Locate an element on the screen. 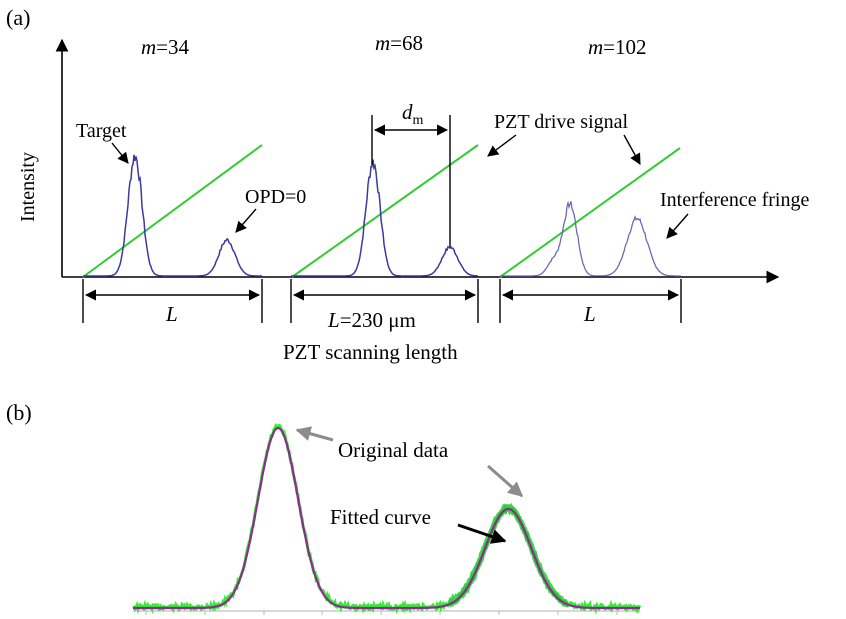 Image resolution: width=846 pixels, height=619 pixels. opd0-label: OPD=0 is located at coordinates (275, 197).